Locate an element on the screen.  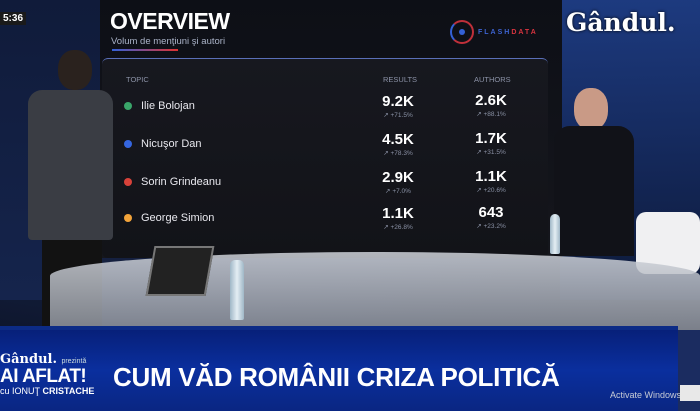
headline: CUM VĂD ROMÂNII CRIZA POLITICĂ is located at coordinates (336, 377).